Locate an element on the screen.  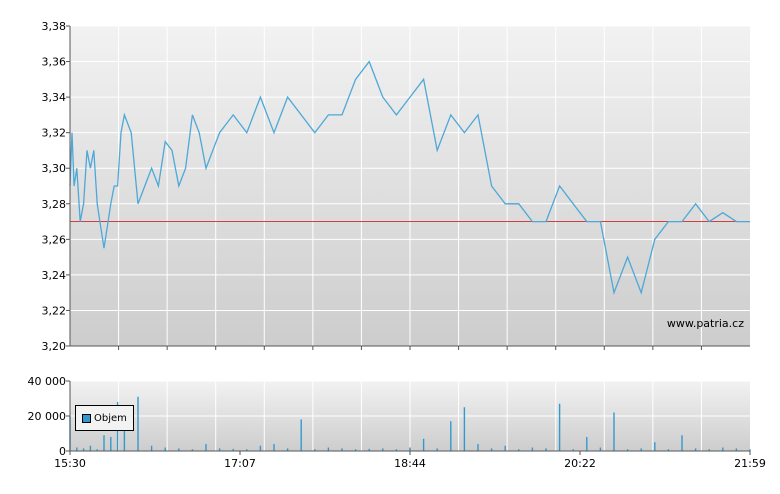
volume-y-tick-label: 0 is located at coordinates (62, 451).